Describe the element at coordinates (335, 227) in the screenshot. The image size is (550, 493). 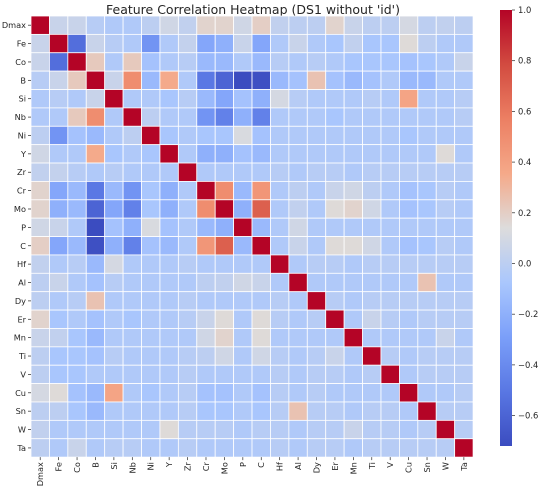
I see `heatmap-cell-P-Er` at that location.